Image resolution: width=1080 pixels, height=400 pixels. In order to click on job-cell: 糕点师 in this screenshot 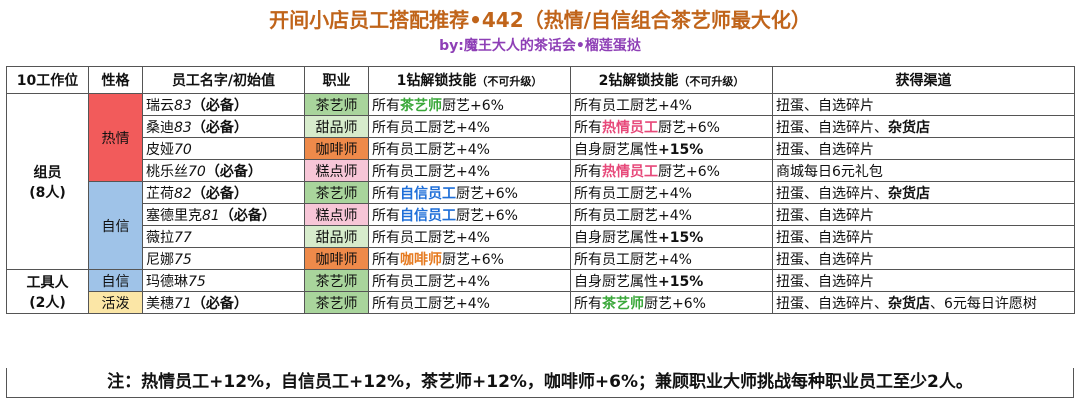, I will do `click(336, 170)`.